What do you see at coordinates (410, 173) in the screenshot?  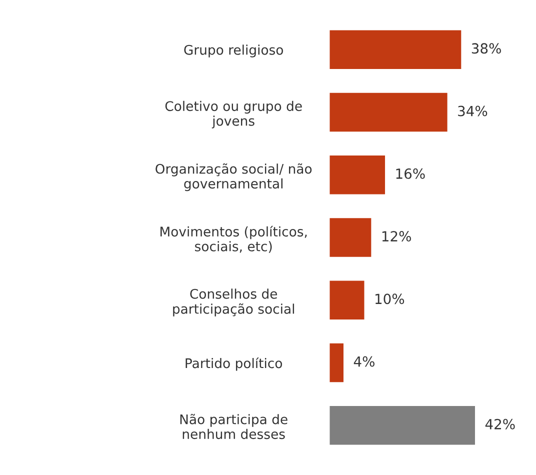 I see `data-label: 16%` at bounding box center [410, 173].